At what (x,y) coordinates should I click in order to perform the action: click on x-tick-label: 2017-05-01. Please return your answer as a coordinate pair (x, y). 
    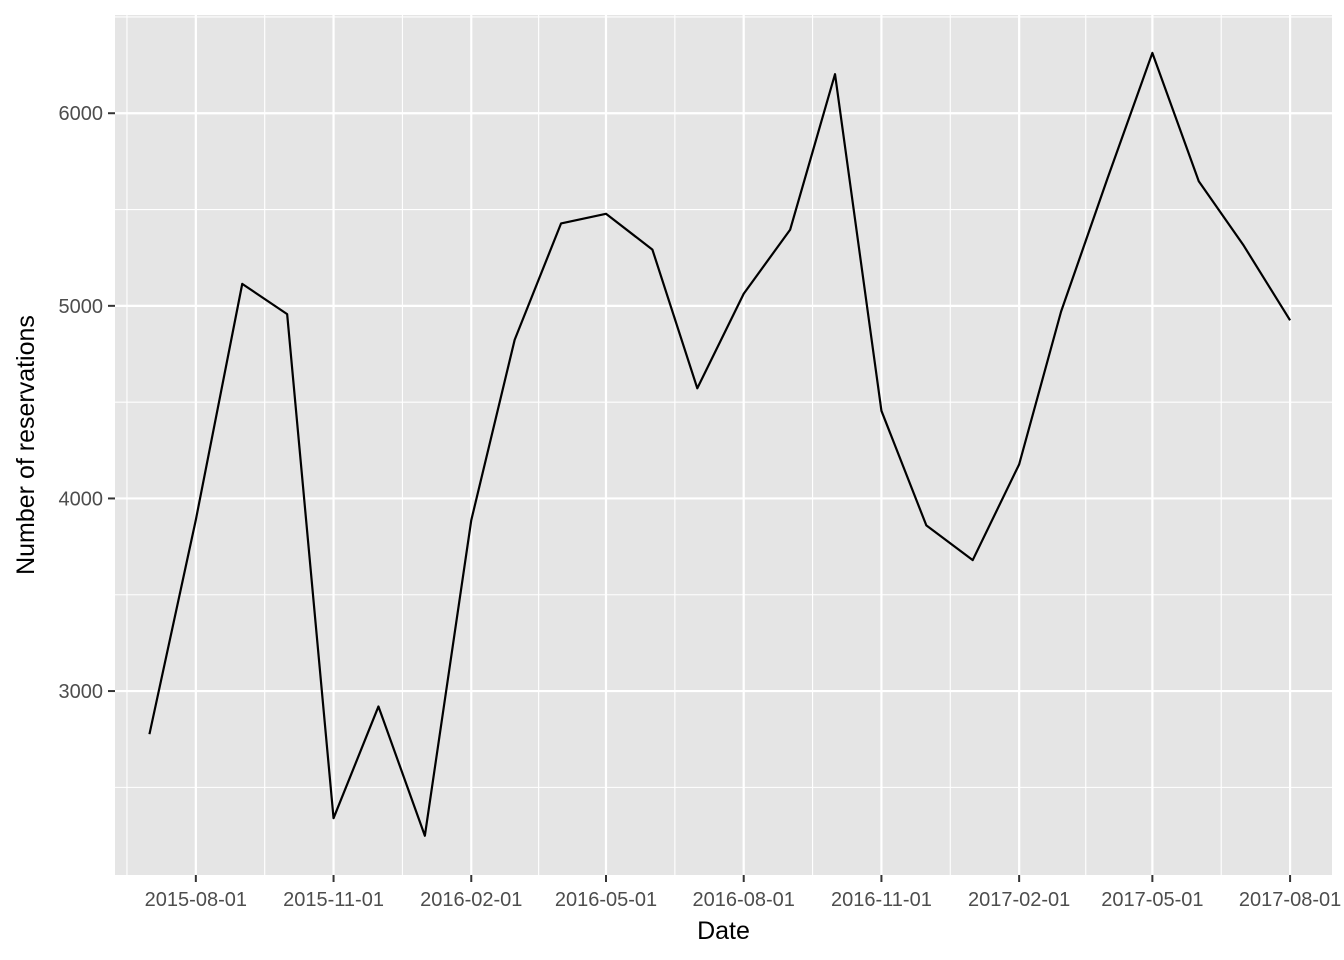
    Looking at the image, I should click on (1152, 900).